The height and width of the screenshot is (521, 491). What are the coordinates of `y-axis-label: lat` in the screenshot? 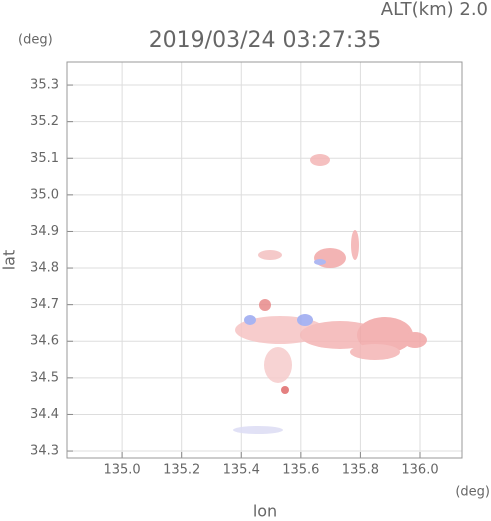 It's located at (9, 260).